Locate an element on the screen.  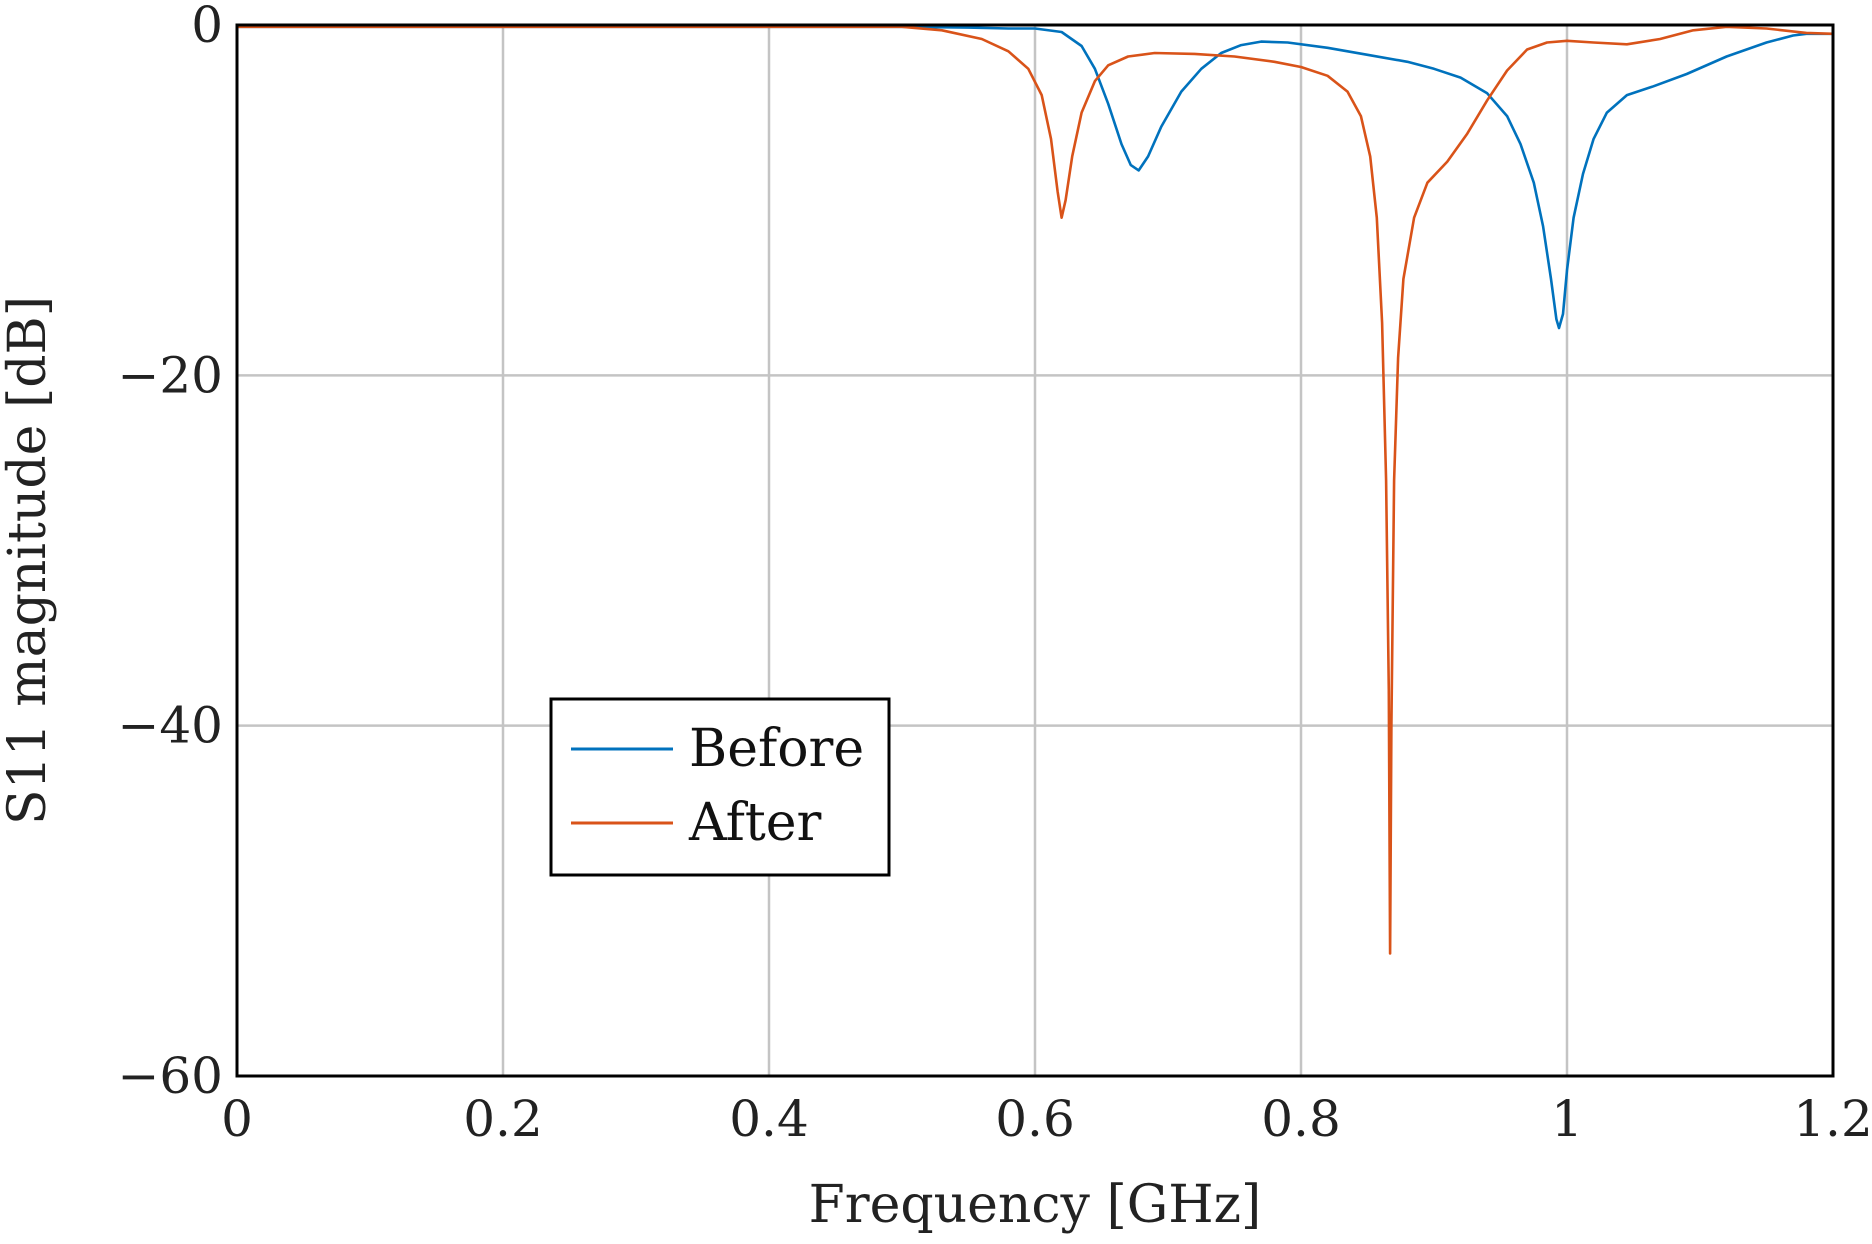
y-tick-label: −20 is located at coordinates (170, 375).